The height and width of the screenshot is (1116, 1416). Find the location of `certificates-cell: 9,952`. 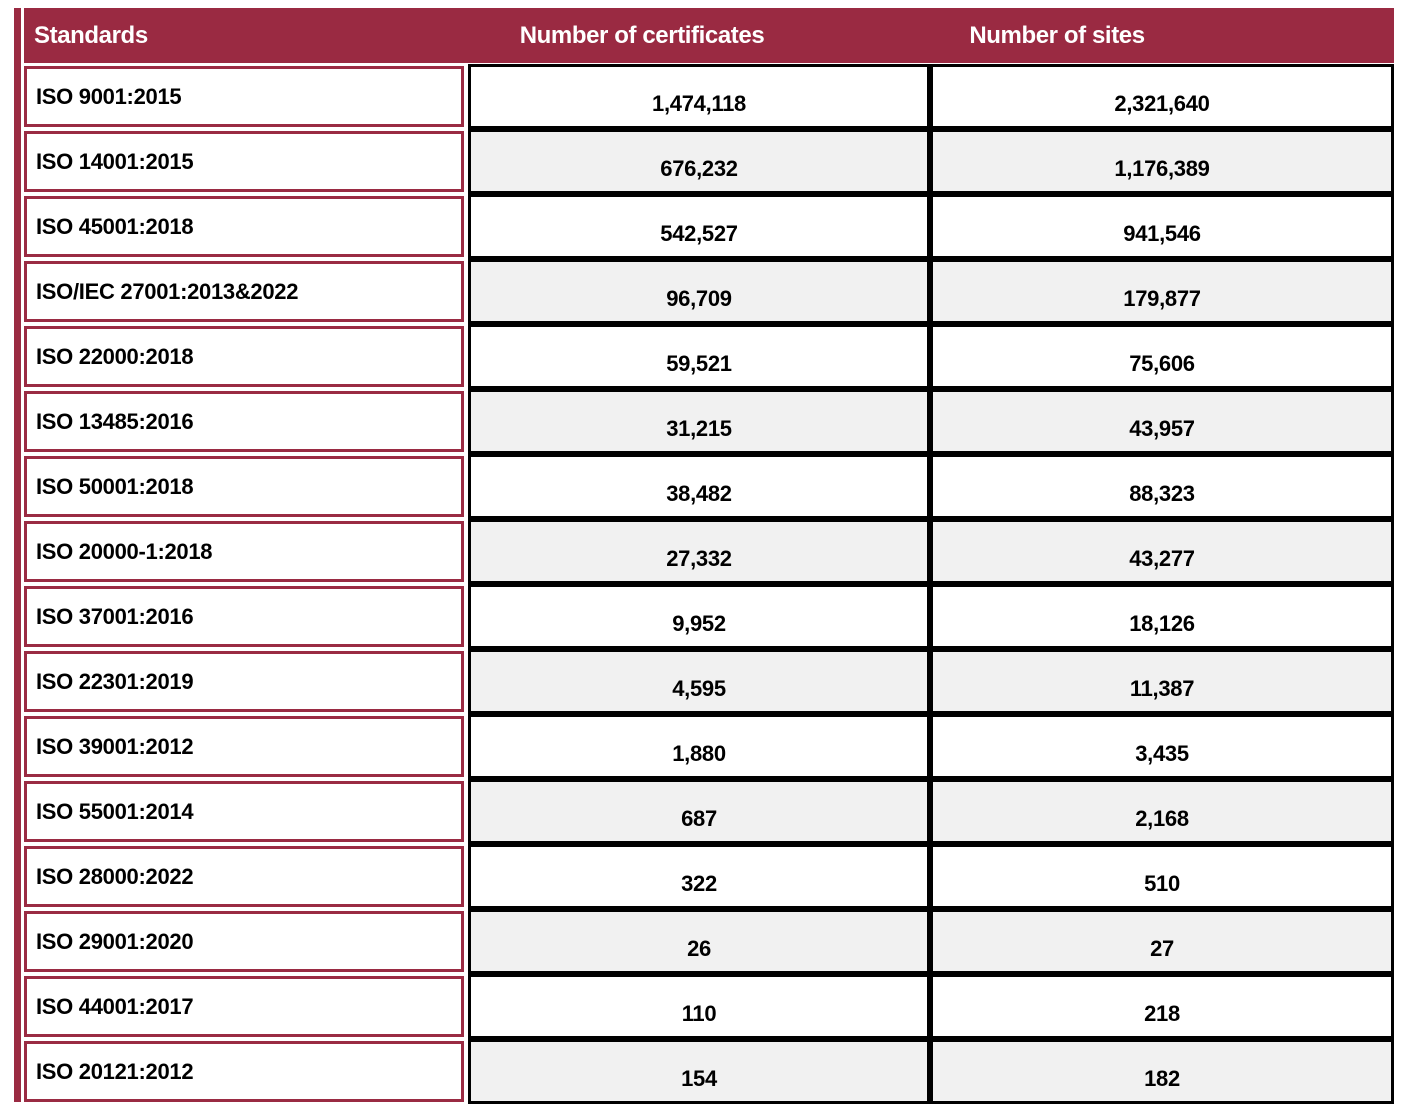

certificates-cell: 9,952 is located at coordinates (699, 616).